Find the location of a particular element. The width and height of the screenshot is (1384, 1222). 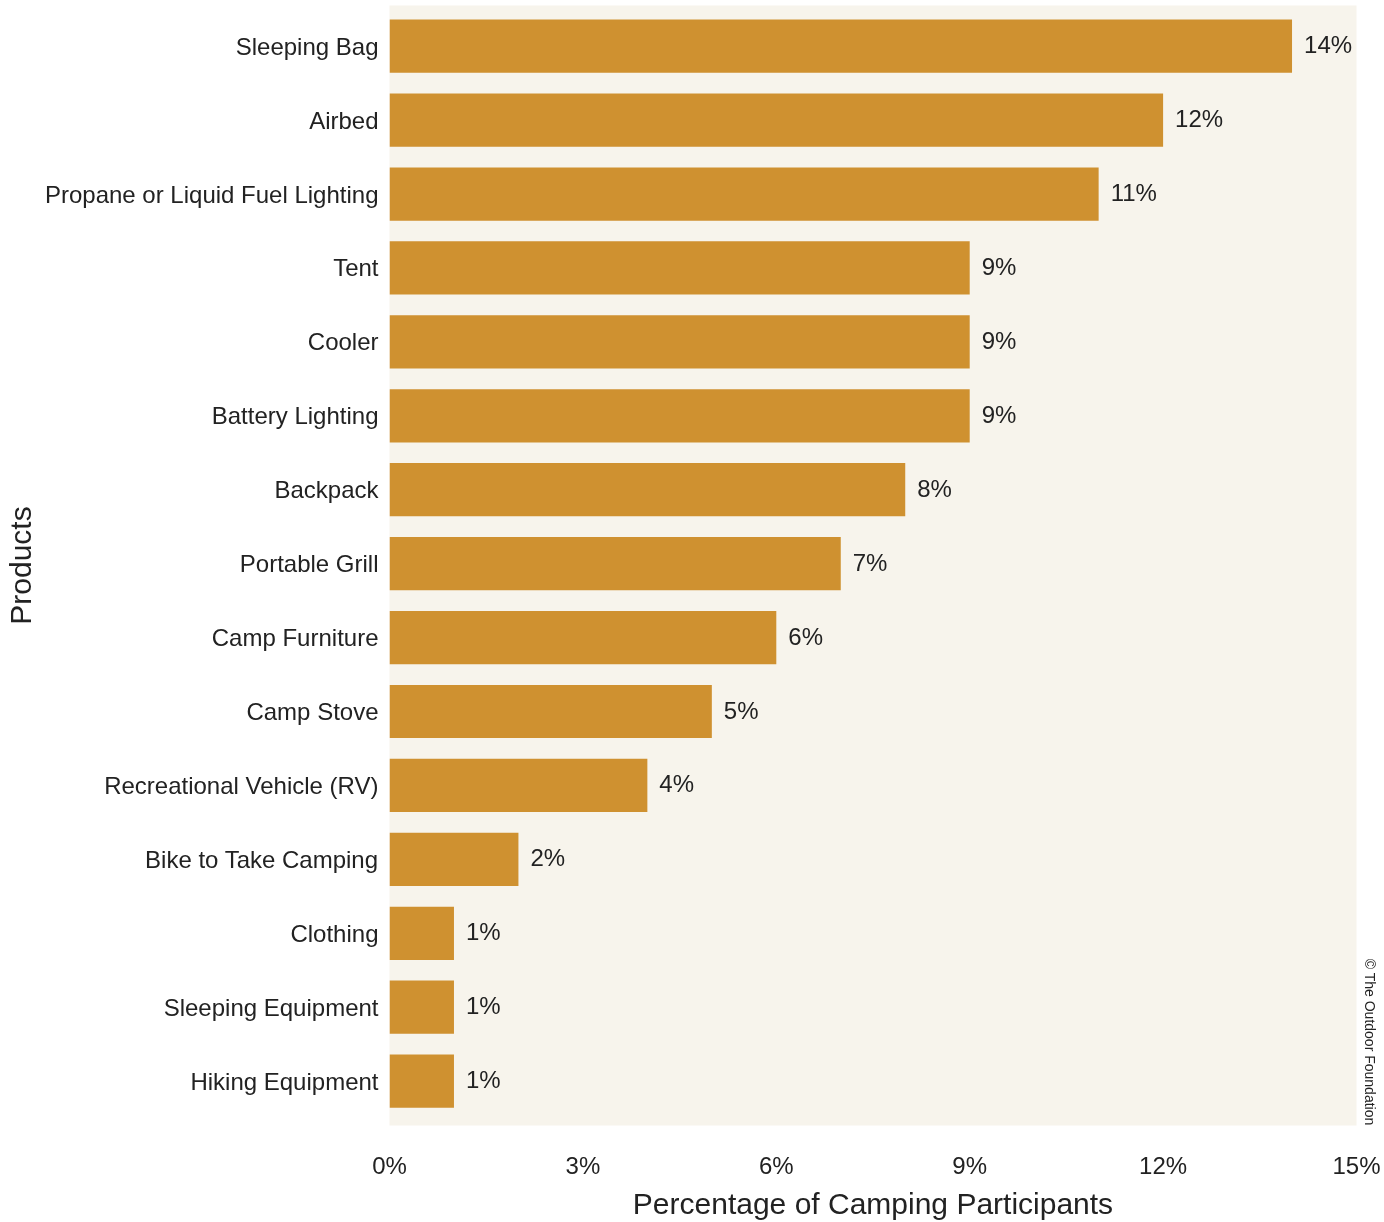

x-axis-title: Percentage of Camping Participants is located at coordinates (873, 1203).